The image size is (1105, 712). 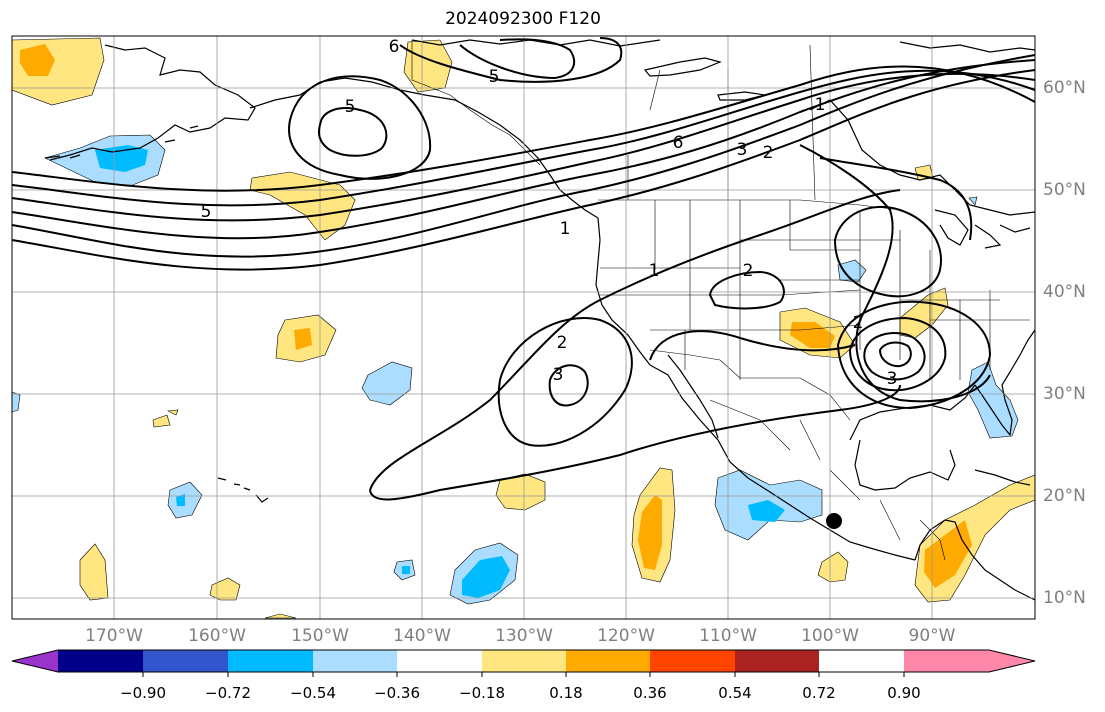 I want to click on lon-label: 100°W, so click(x=830, y=636).